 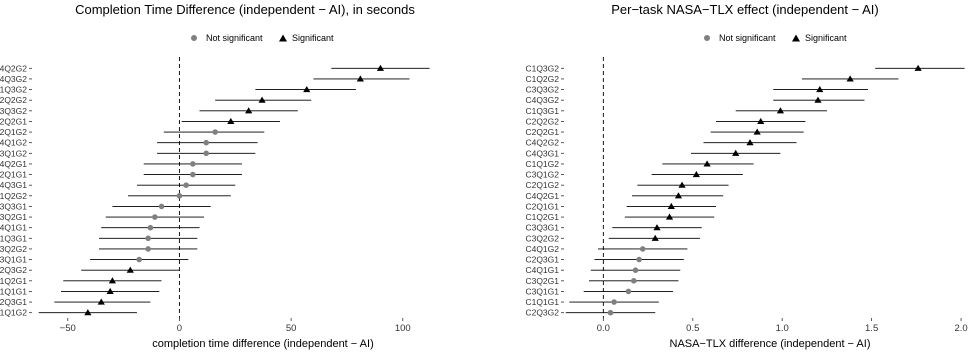 What do you see at coordinates (179, 328) in the screenshot?
I see `x-tick-label: 0` at bounding box center [179, 328].